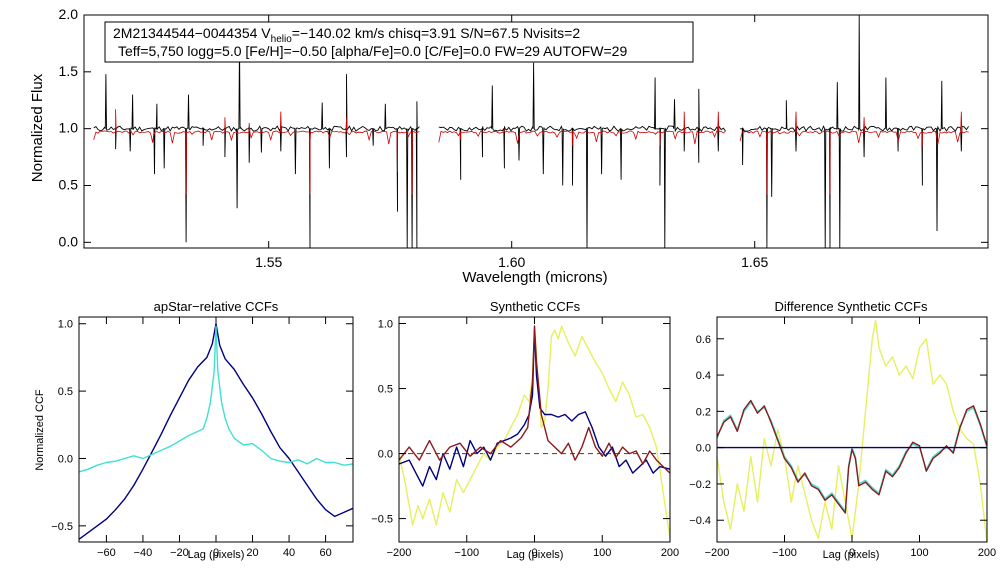 This screenshot has height=576, width=1008. Describe the element at coordinates (703, 449) in the screenshot. I see `difference-ccf-y-tick-label: 0.0` at that location.